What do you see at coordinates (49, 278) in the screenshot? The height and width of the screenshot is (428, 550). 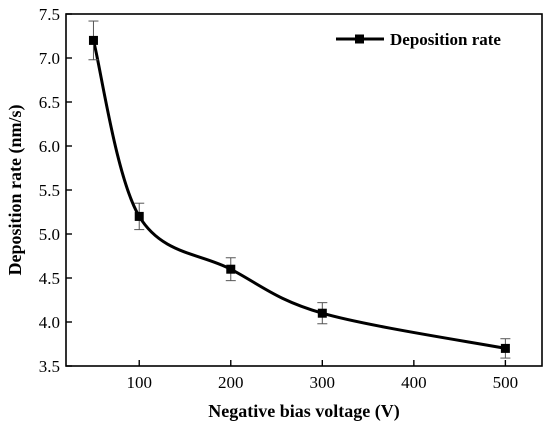 I see `y-tick-label: 4.5` at bounding box center [49, 278].